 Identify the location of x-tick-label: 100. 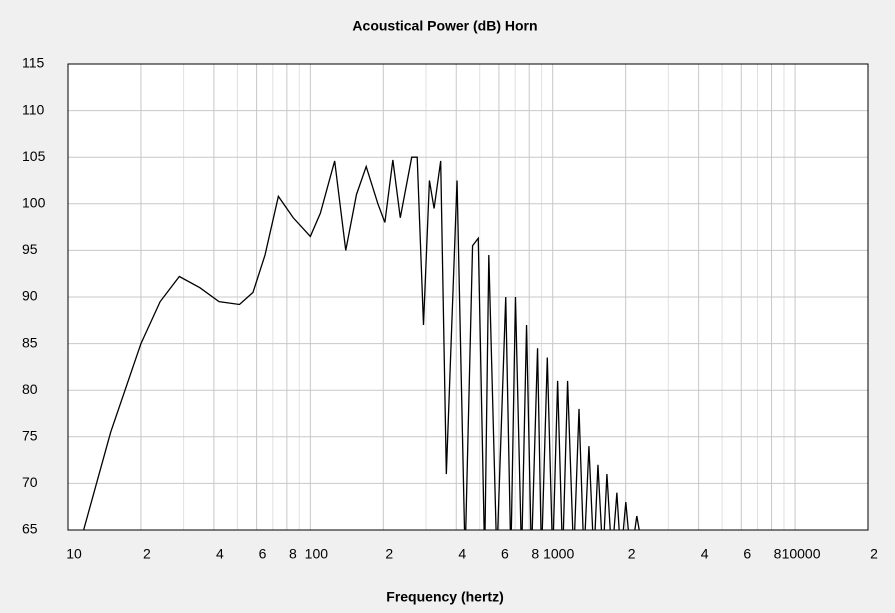
(317, 554).